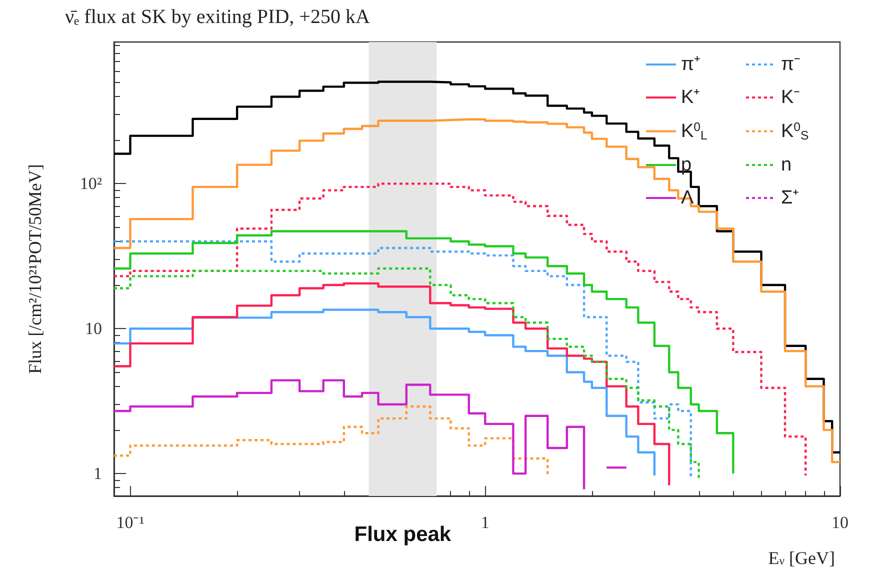  I want to click on y-axis-title: Flux [/cm²/10²¹POT/50MeV], so click(35, 269).